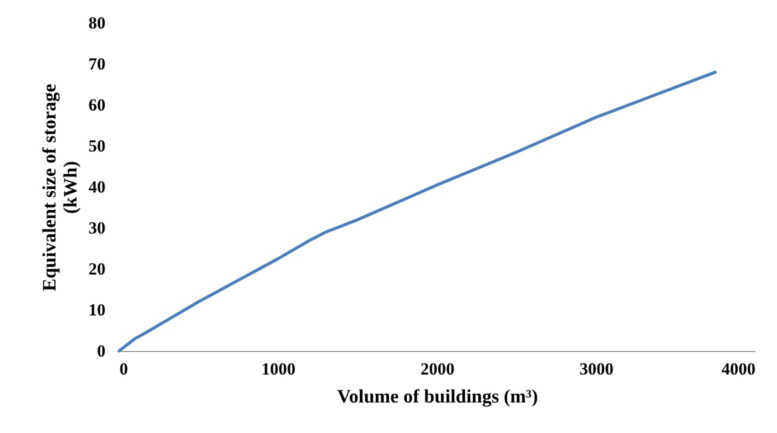 The image size is (777, 433). I want to click on y-axis-title: Equivalent size of storage (kWh), so click(61, 188).